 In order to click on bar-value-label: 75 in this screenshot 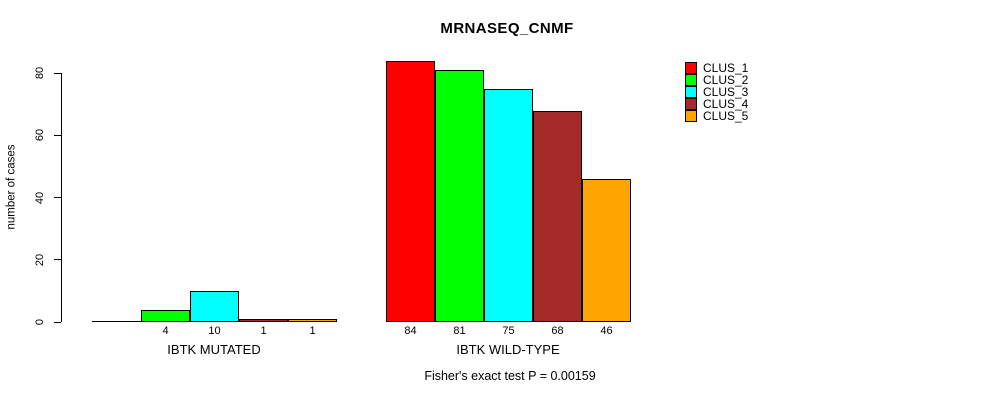, I will do `click(508, 331)`.